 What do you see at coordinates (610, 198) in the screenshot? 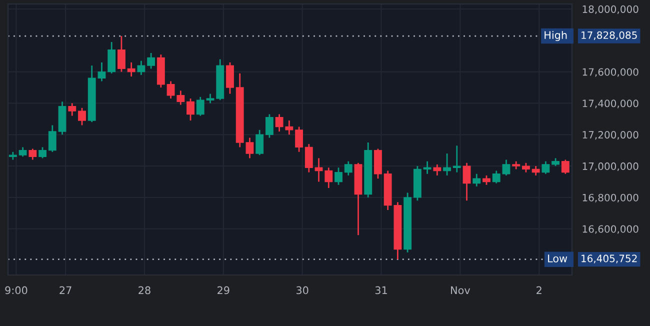
I see `y-tick-label: 16,800,000` at bounding box center [610, 198].